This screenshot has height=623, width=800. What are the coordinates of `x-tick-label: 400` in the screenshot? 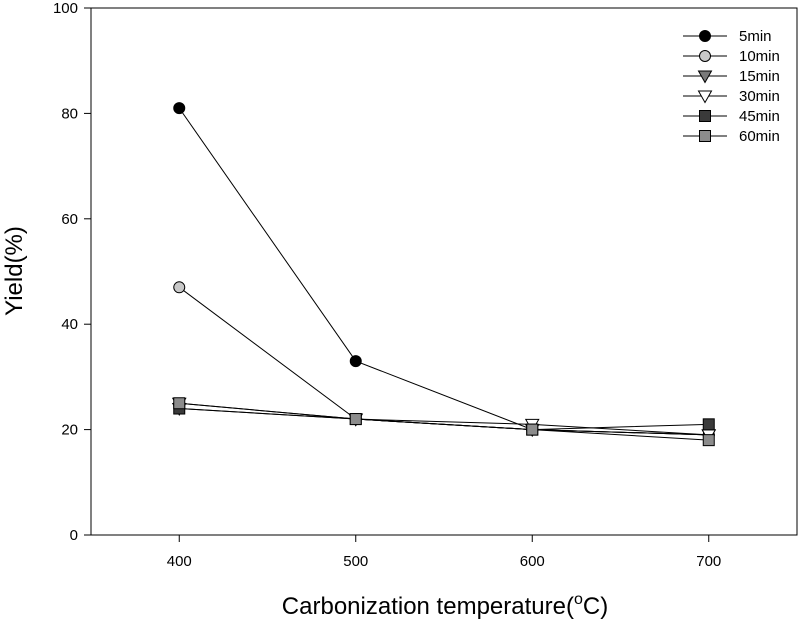 It's located at (179, 561).